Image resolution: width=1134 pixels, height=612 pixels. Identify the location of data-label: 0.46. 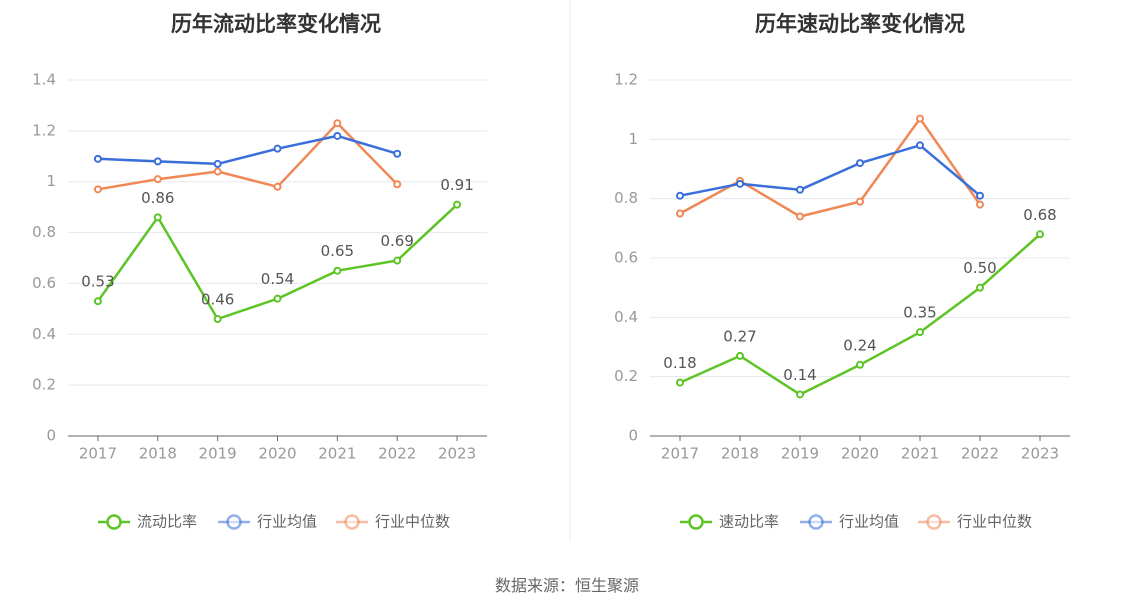
(217, 300).